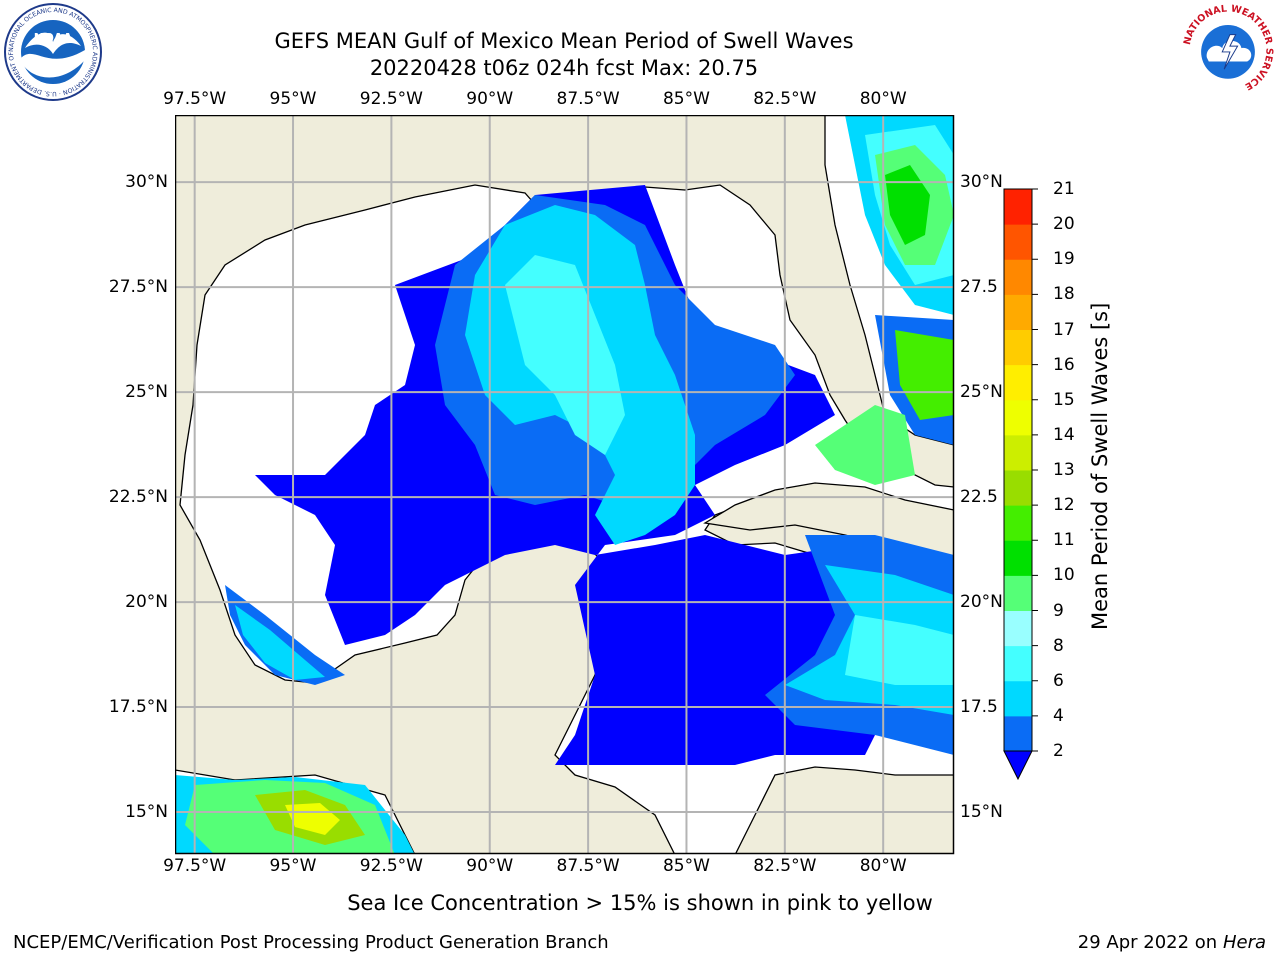 This screenshot has width=1280, height=960. Describe the element at coordinates (1064, 294) in the screenshot. I see `colorbar-tick-label: 18` at that location.